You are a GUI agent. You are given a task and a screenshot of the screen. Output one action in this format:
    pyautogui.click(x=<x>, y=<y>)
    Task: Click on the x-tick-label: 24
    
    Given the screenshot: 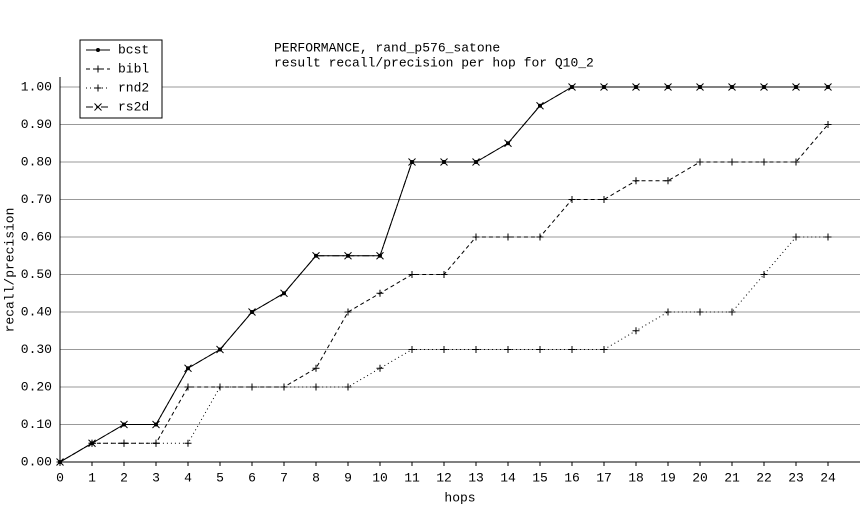 What is the action you would take?
    pyautogui.click(x=828, y=477)
    